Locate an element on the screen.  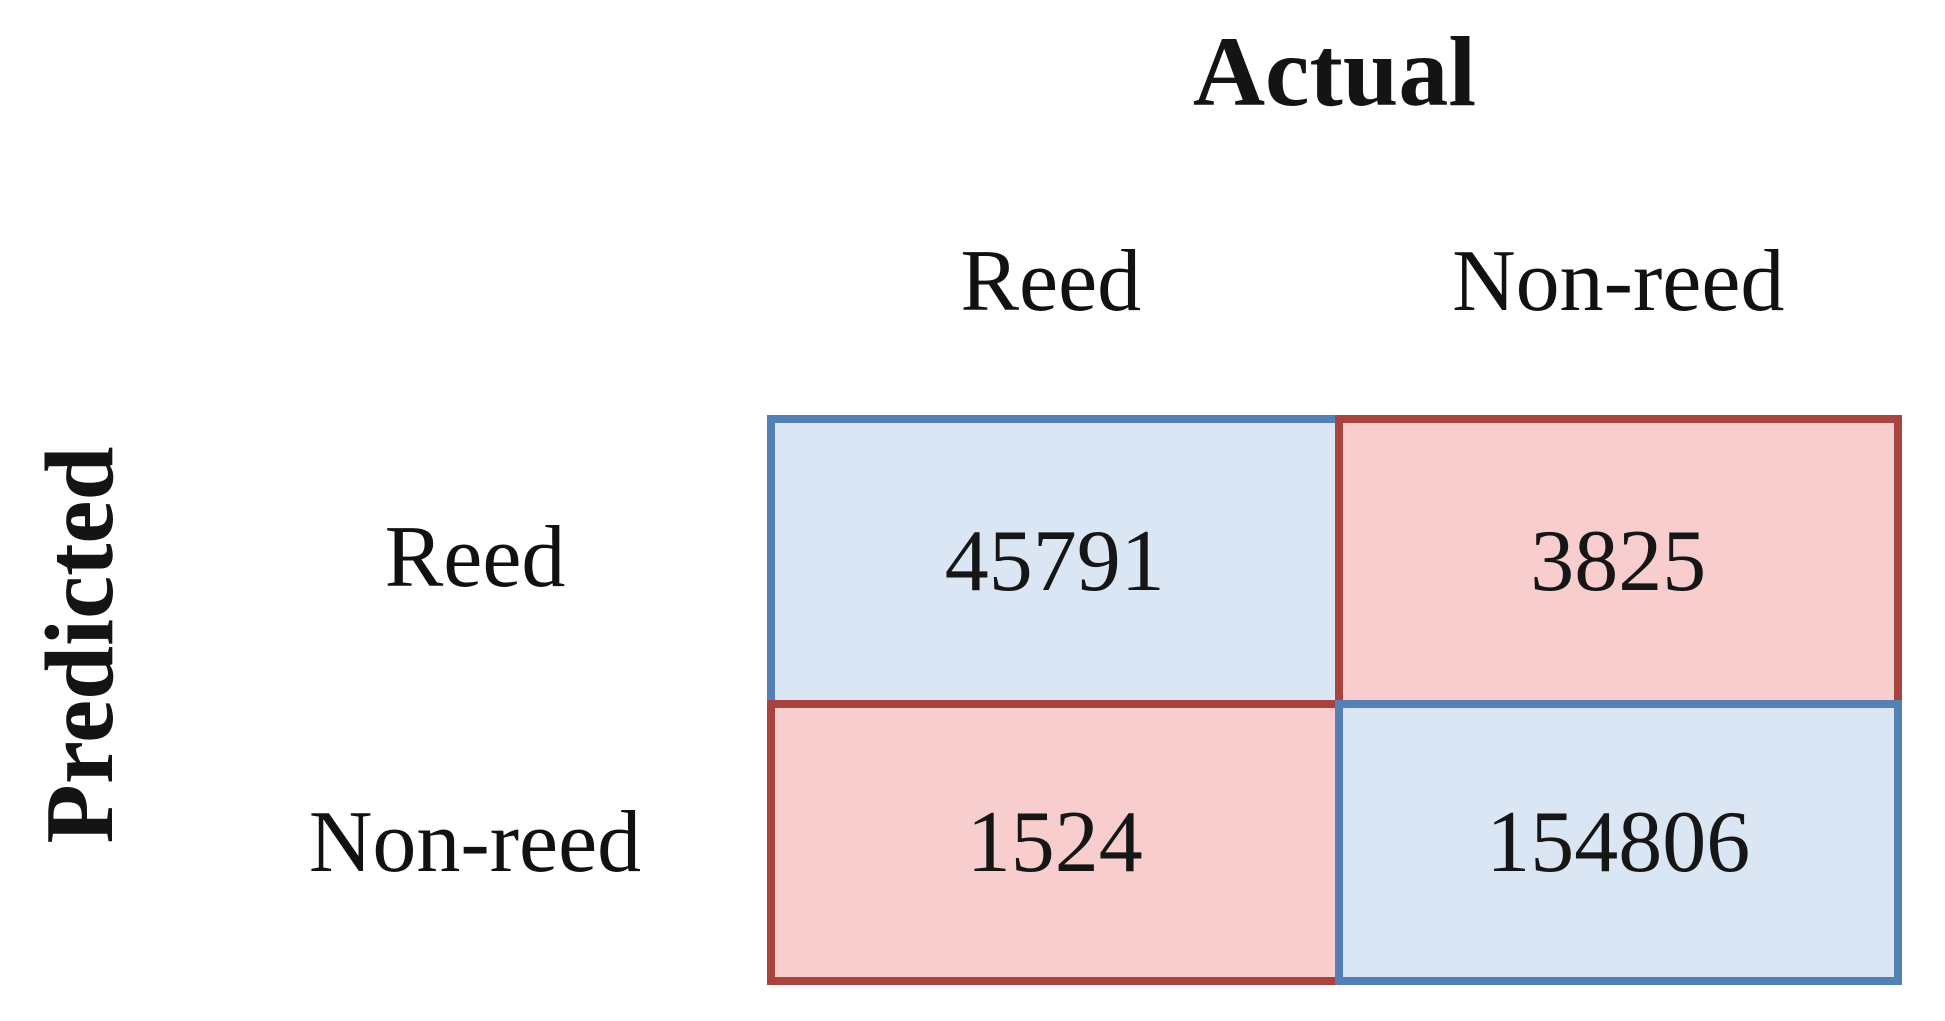
cell-true-negative: 154806 is located at coordinates (1618, 842).